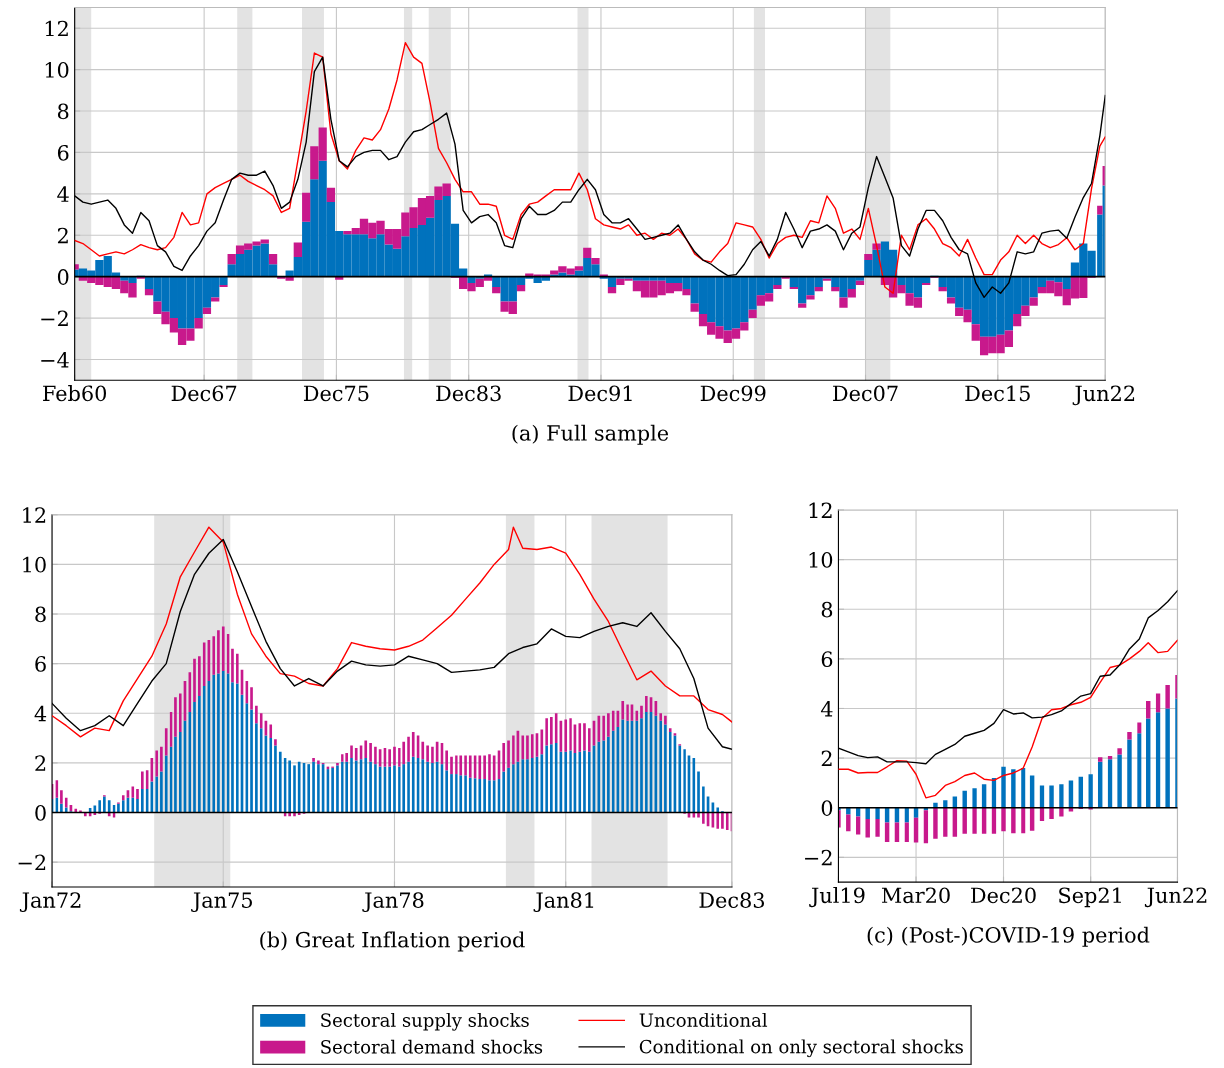 This screenshot has height=1068, width=1224. What do you see at coordinates (55, 359) in the screenshot?
I see `y-tick-label: −4` at bounding box center [55, 359].